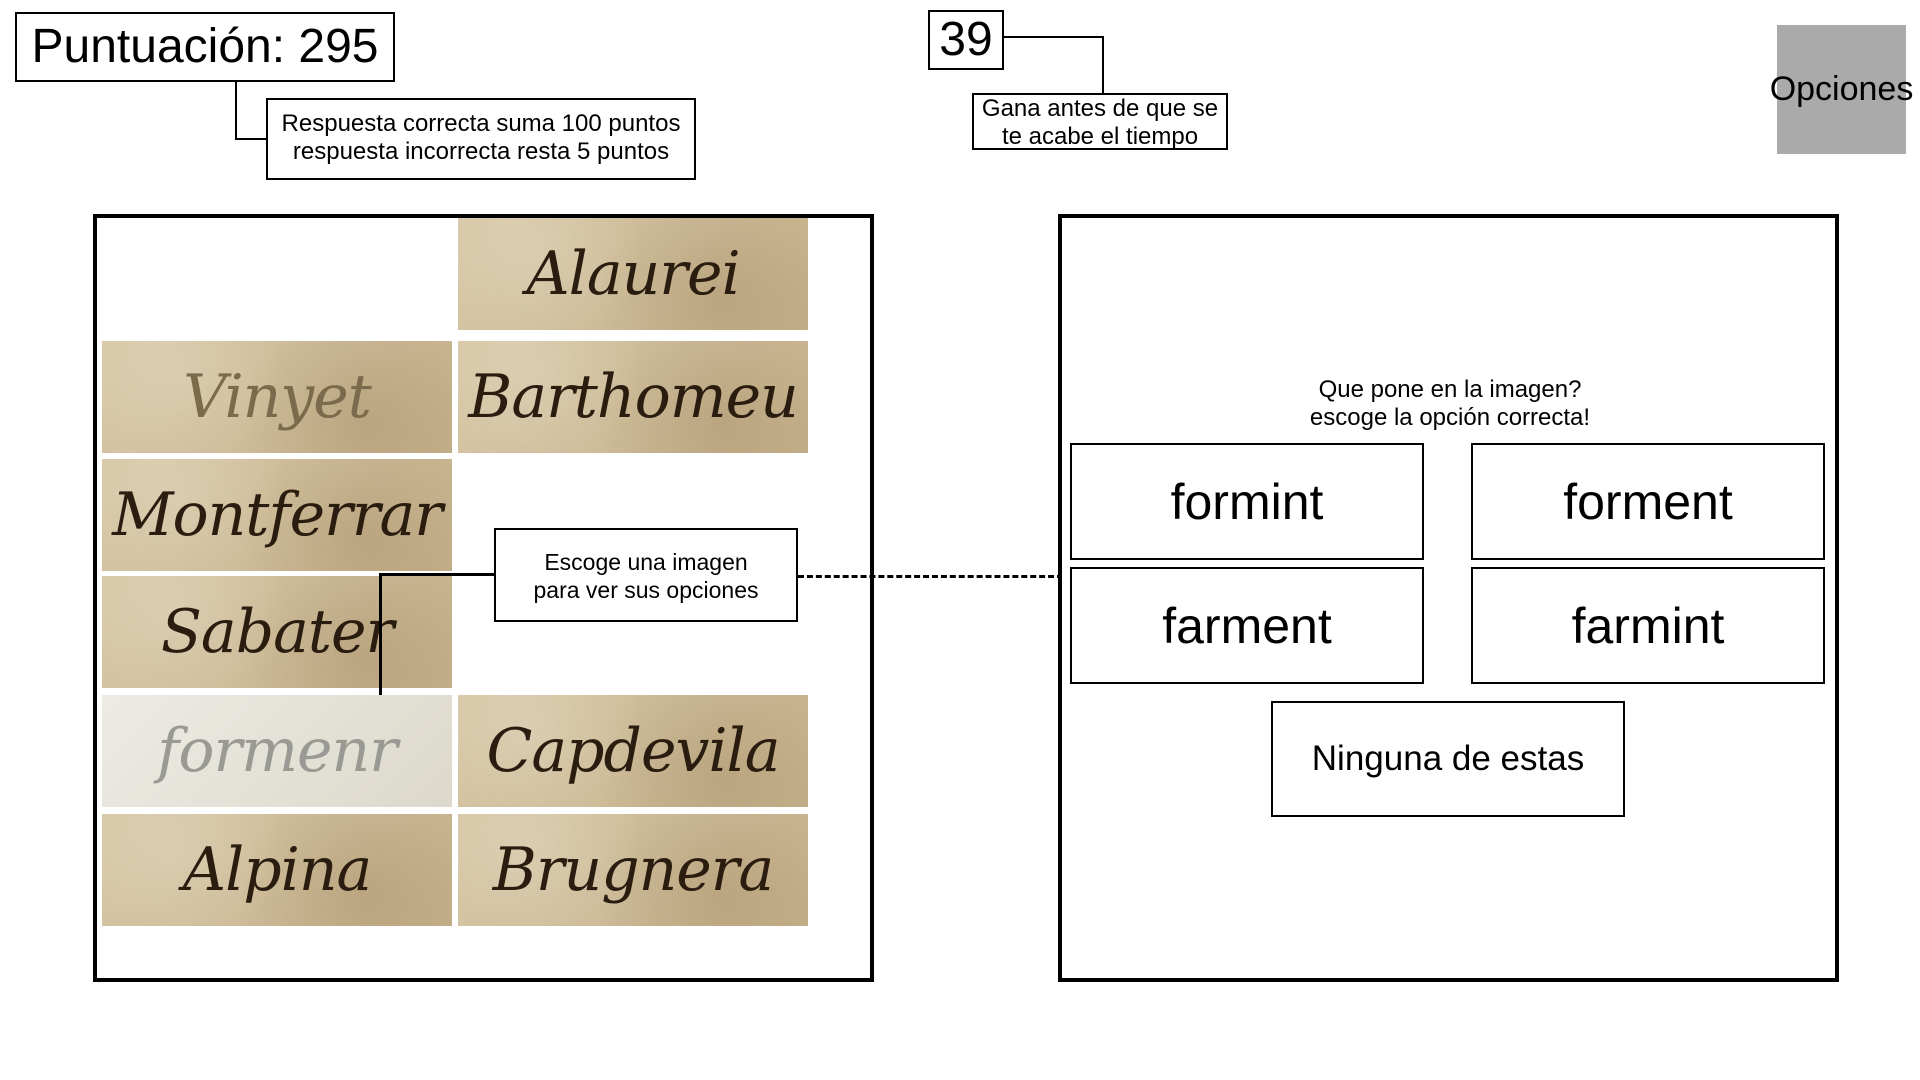 The height and width of the screenshot is (1080, 1920). What do you see at coordinates (1100, 121) in the screenshot?
I see `timer-note: Gana antes de que se te acabe el tiempo` at bounding box center [1100, 121].